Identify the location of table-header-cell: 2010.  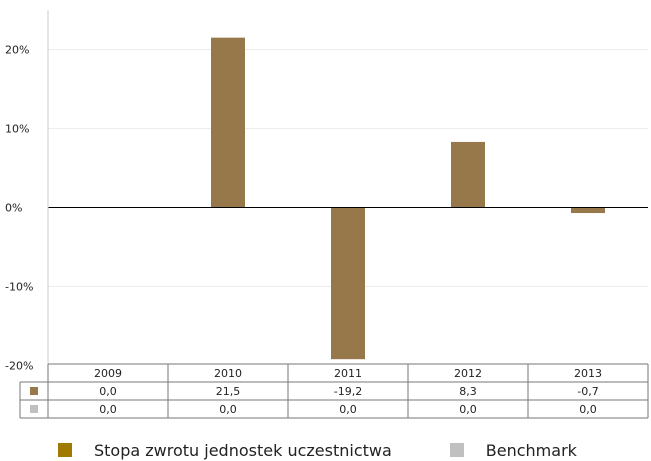
(228, 373).